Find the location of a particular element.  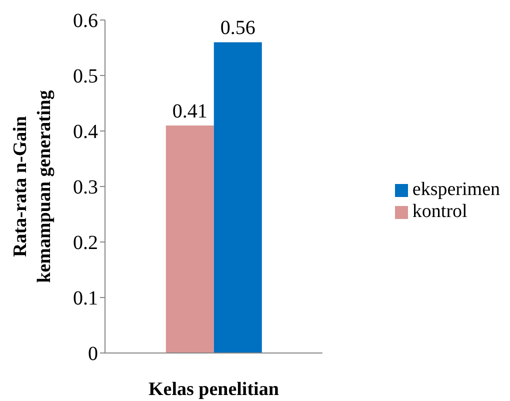

y-tick-label: 0.5 is located at coordinates (85, 77).